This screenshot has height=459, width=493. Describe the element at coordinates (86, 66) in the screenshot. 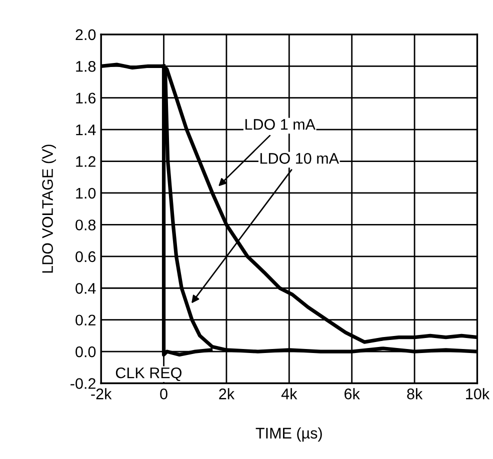

I see `y-tick-label: 1.8` at that location.